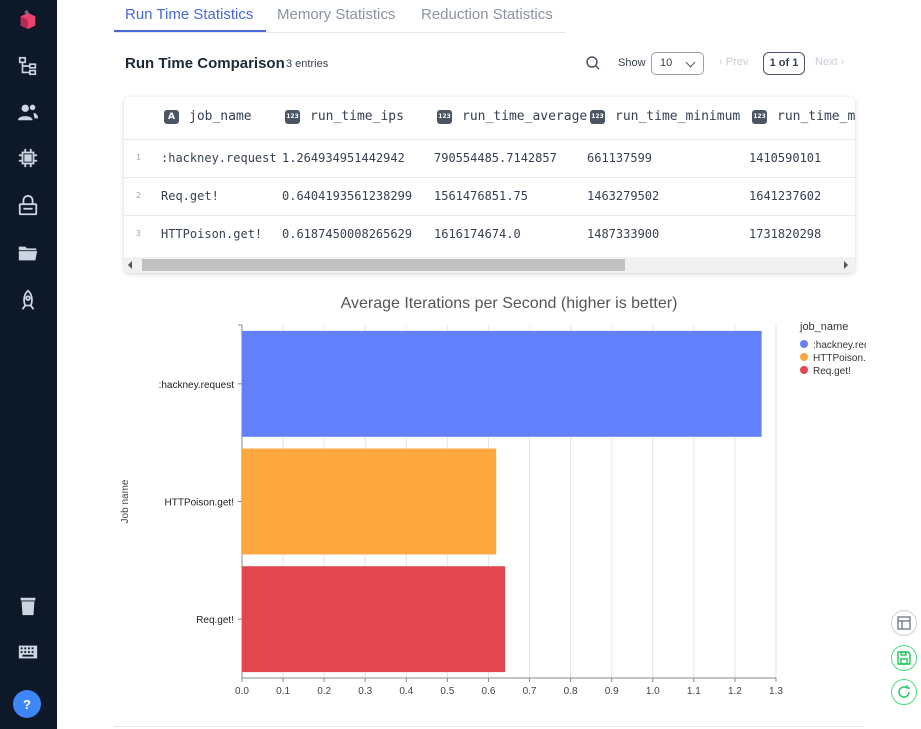 The width and height of the screenshot is (921, 729). What do you see at coordinates (666, 63) in the screenshot?
I see `page-size-value: 10` at bounding box center [666, 63].